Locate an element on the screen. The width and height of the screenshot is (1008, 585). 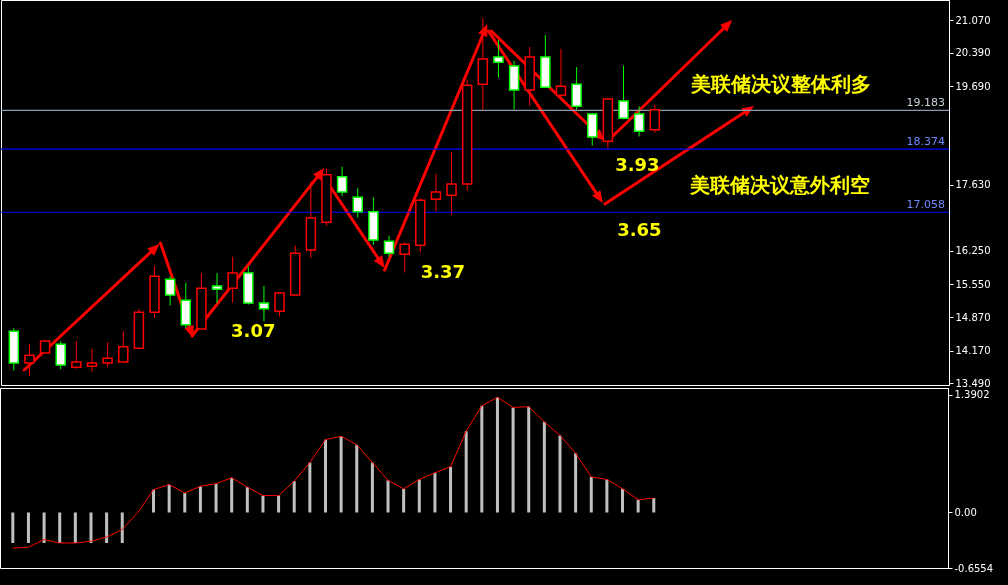
ref-line-label: 17.058 is located at coordinates (925, 205).